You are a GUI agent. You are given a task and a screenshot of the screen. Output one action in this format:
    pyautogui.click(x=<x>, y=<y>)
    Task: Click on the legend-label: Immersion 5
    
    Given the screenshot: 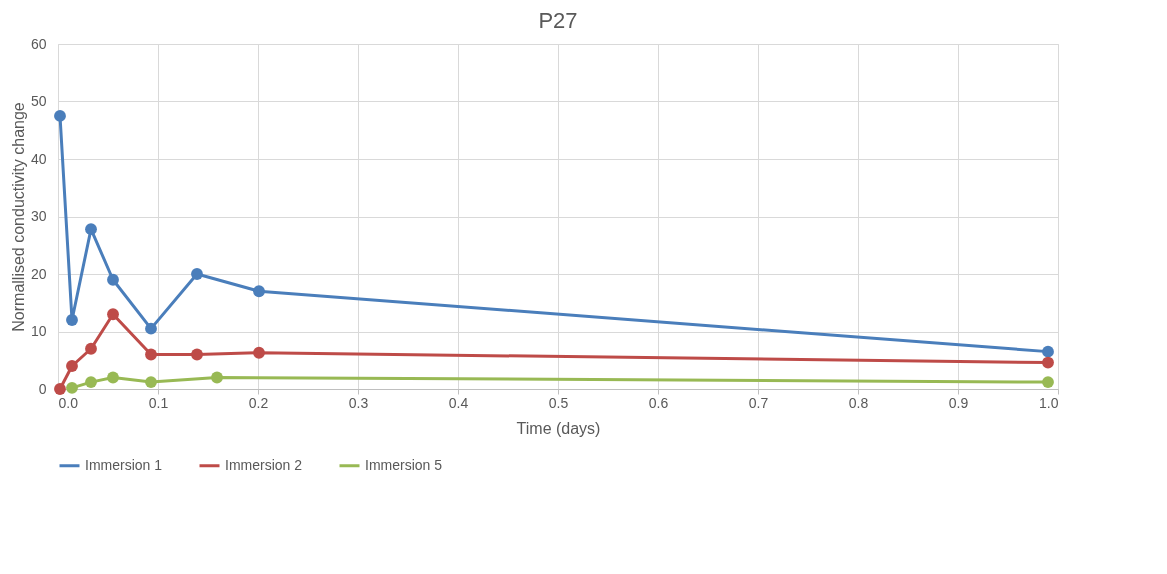 What is the action you would take?
    pyautogui.click(x=404, y=464)
    